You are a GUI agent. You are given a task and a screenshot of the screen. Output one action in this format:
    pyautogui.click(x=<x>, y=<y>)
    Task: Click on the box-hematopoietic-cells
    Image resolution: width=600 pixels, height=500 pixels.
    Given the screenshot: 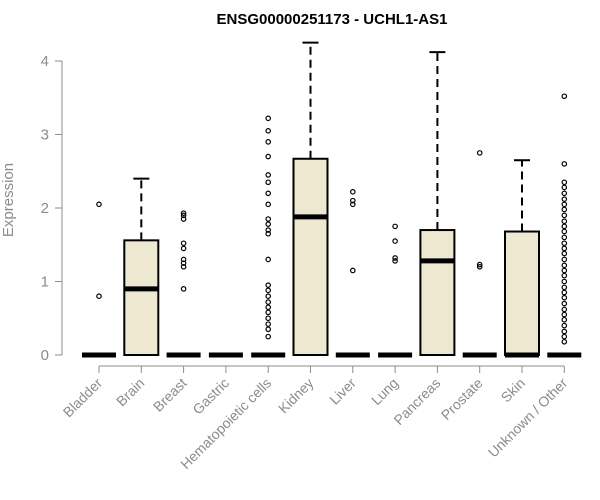 What is the action you would take?
    pyautogui.click(x=268, y=236)
    